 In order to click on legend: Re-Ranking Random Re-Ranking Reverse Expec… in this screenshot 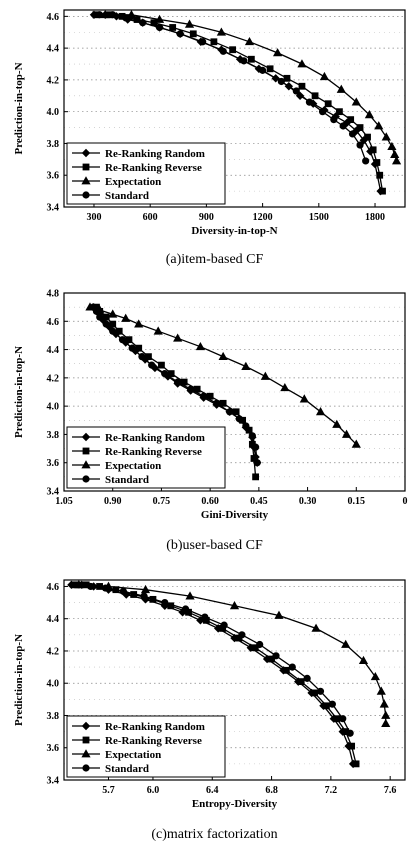, I will do `click(146, 746)`.